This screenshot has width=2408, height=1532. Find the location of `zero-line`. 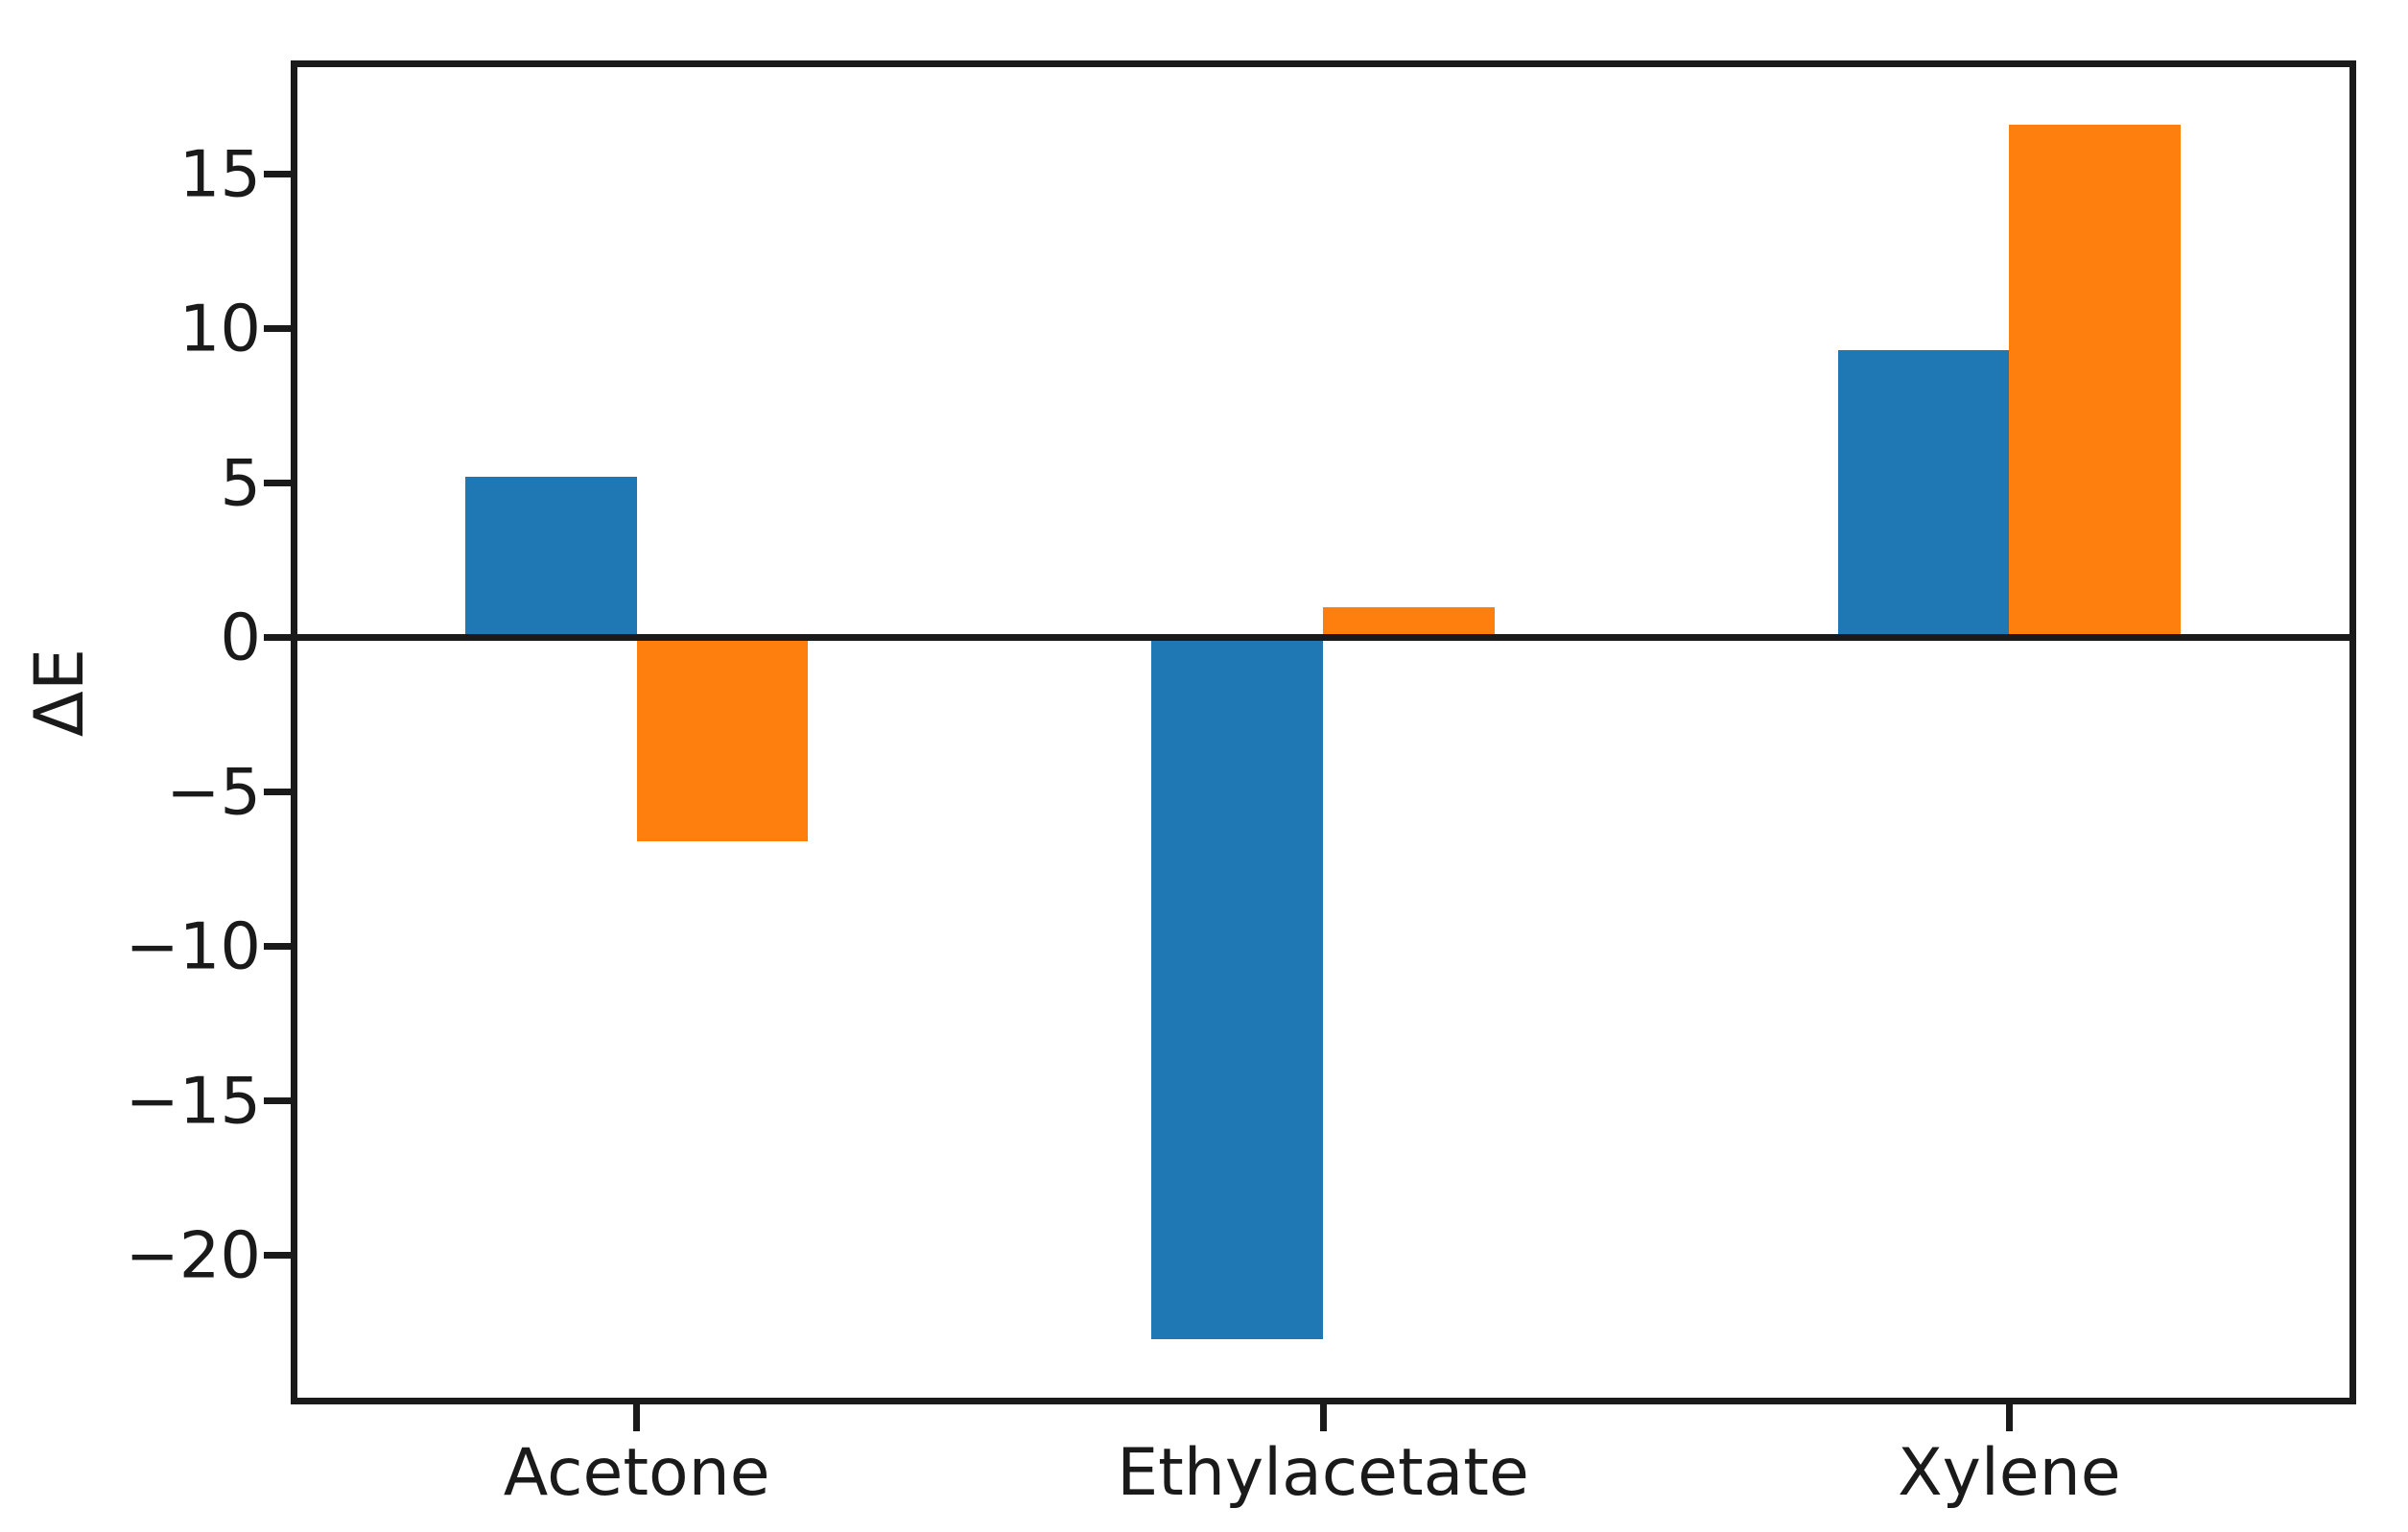

zero-line is located at coordinates (1323, 638).